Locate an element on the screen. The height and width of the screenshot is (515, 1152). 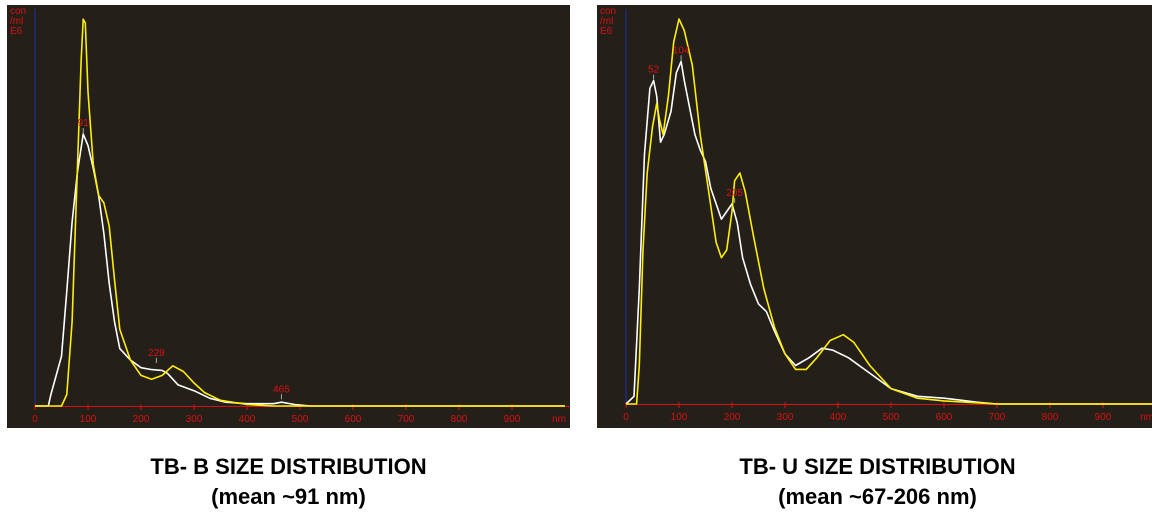
caption-tb-b: TB- B SIZE DISTRIBUTION (mean ~91 nm) is located at coordinates (288, 482).